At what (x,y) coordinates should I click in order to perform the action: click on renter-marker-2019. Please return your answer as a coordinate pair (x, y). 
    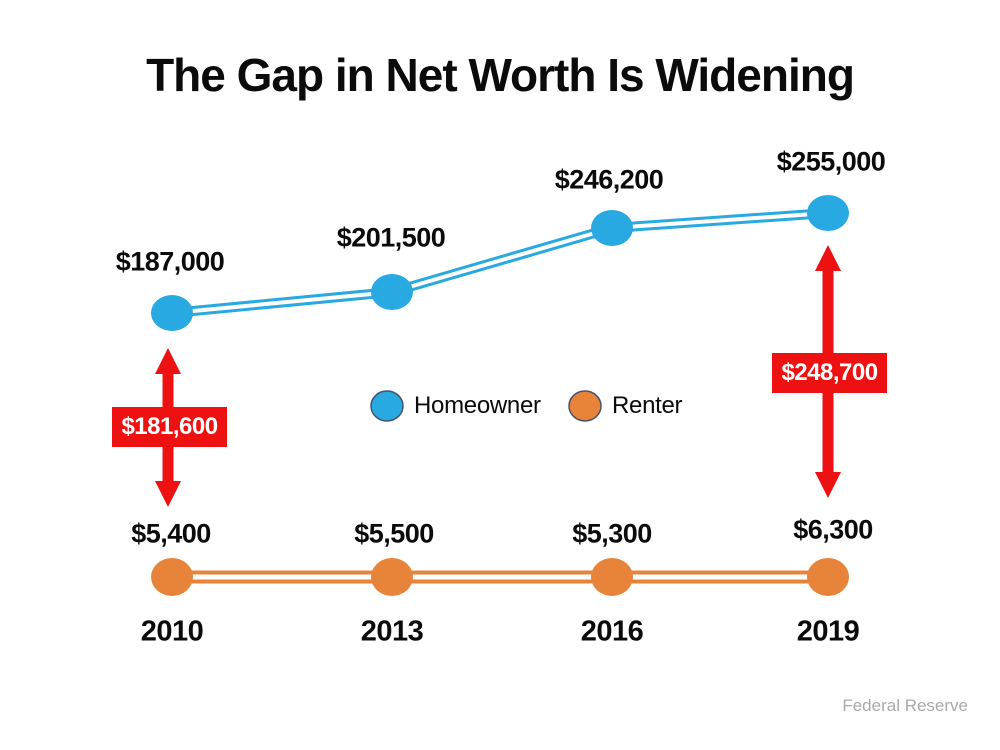
    Looking at the image, I should click on (828, 577).